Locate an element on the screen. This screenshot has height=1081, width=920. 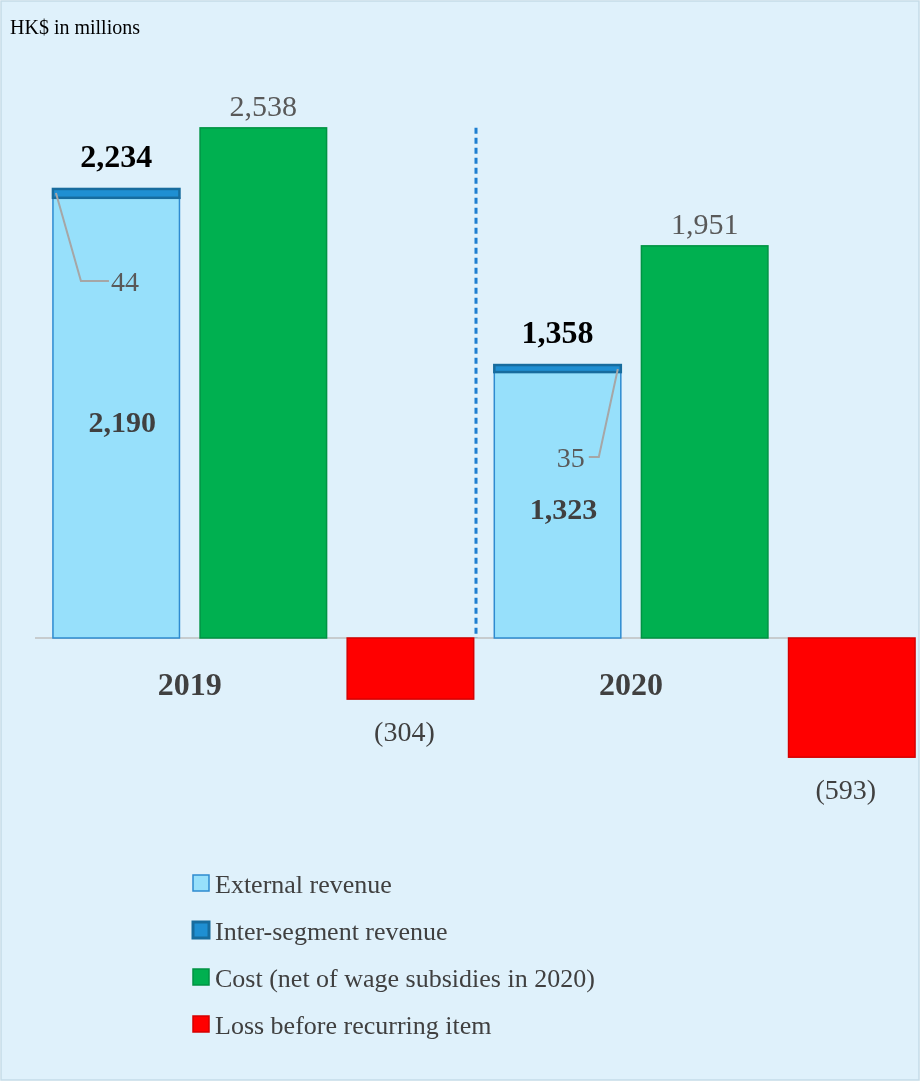
data-label: 2,190 is located at coordinates (122, 421).